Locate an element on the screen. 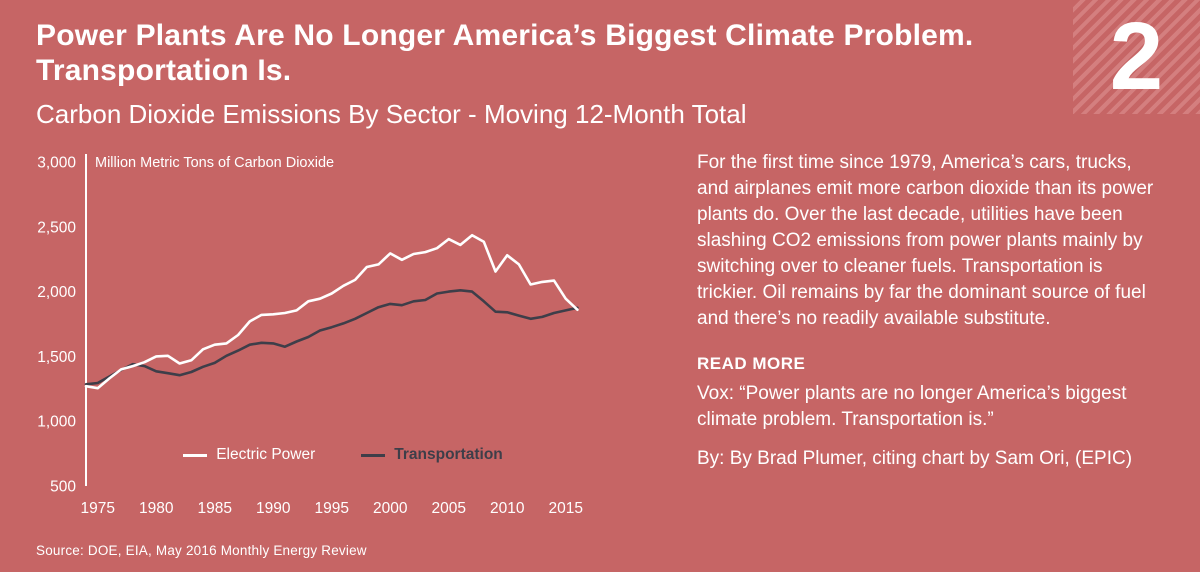 Image resolution: width=1200 pixels, height=572 pixels. slide-number-badge: 2 is located at coordinates (1136, 57).